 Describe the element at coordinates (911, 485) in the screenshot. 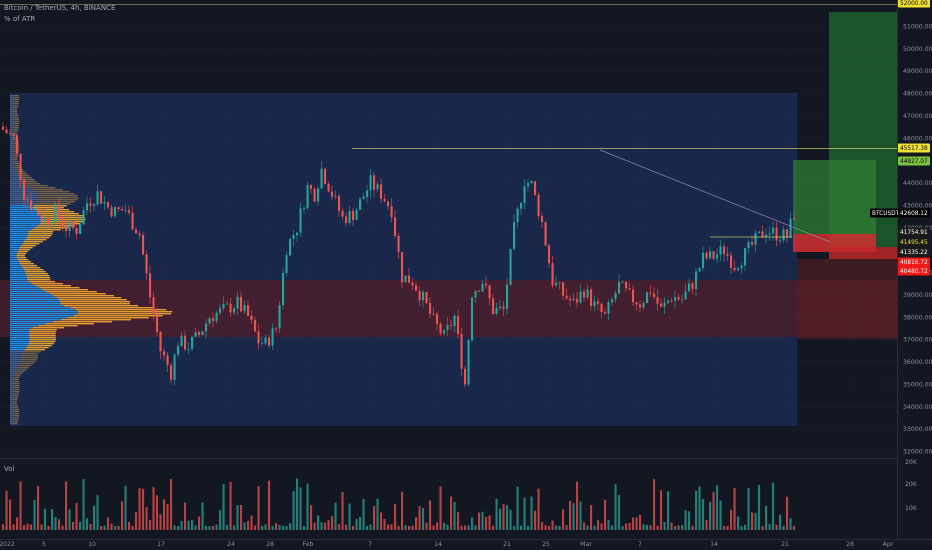

I see `volume-axis: 20K 10K 20K` at that location.